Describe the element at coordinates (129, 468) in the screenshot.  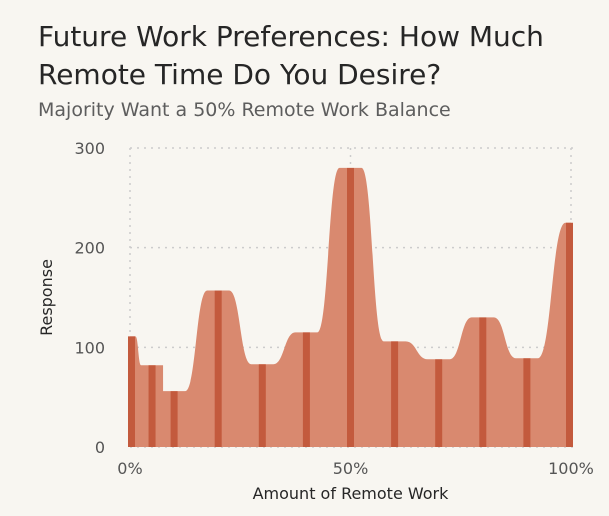
I see `x-tick-label: 0%` at that location.